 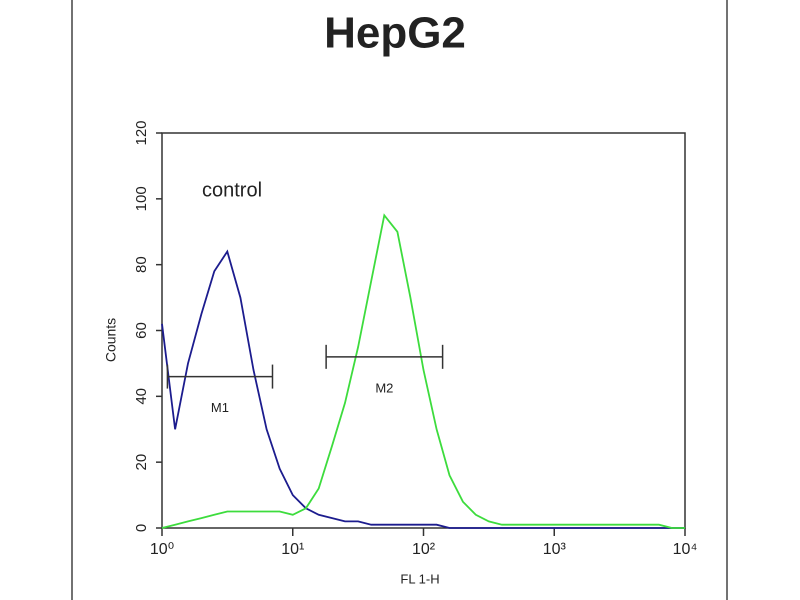 I want to click on x-tick-label: 10², so click(x=424, y=549).